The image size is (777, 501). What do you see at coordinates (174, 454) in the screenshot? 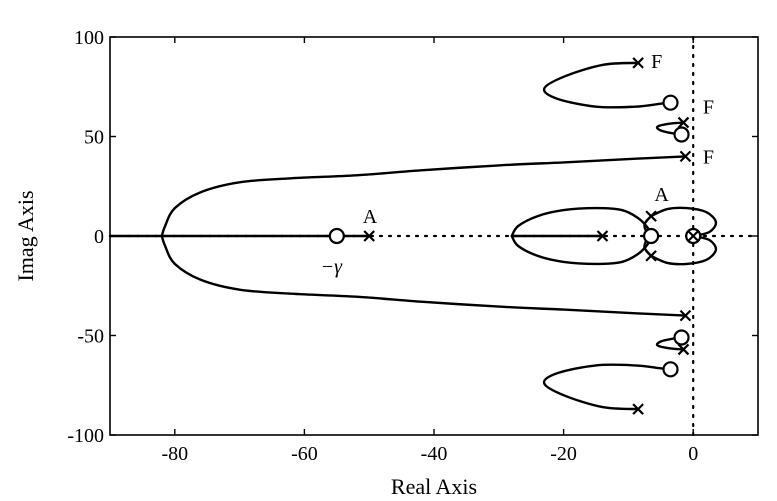
I see `x-tick-label-1: -80` at bounding box center [174, 454].